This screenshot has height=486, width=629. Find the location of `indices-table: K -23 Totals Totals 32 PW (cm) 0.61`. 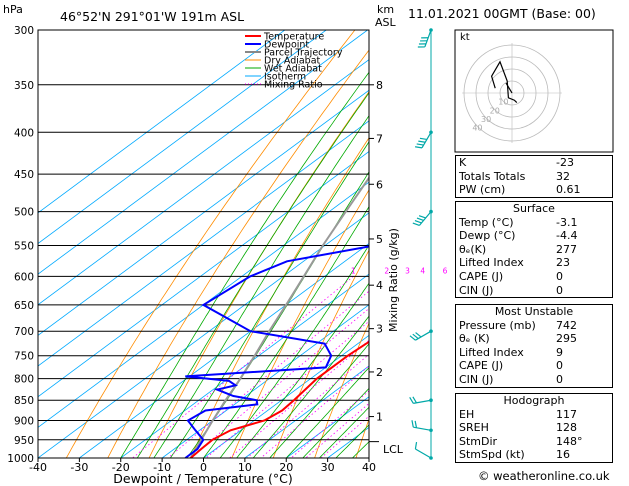

indices-table: K -23 Totals Totals 32 PW (cm) 0.61 is located at coordinates (534, 176).